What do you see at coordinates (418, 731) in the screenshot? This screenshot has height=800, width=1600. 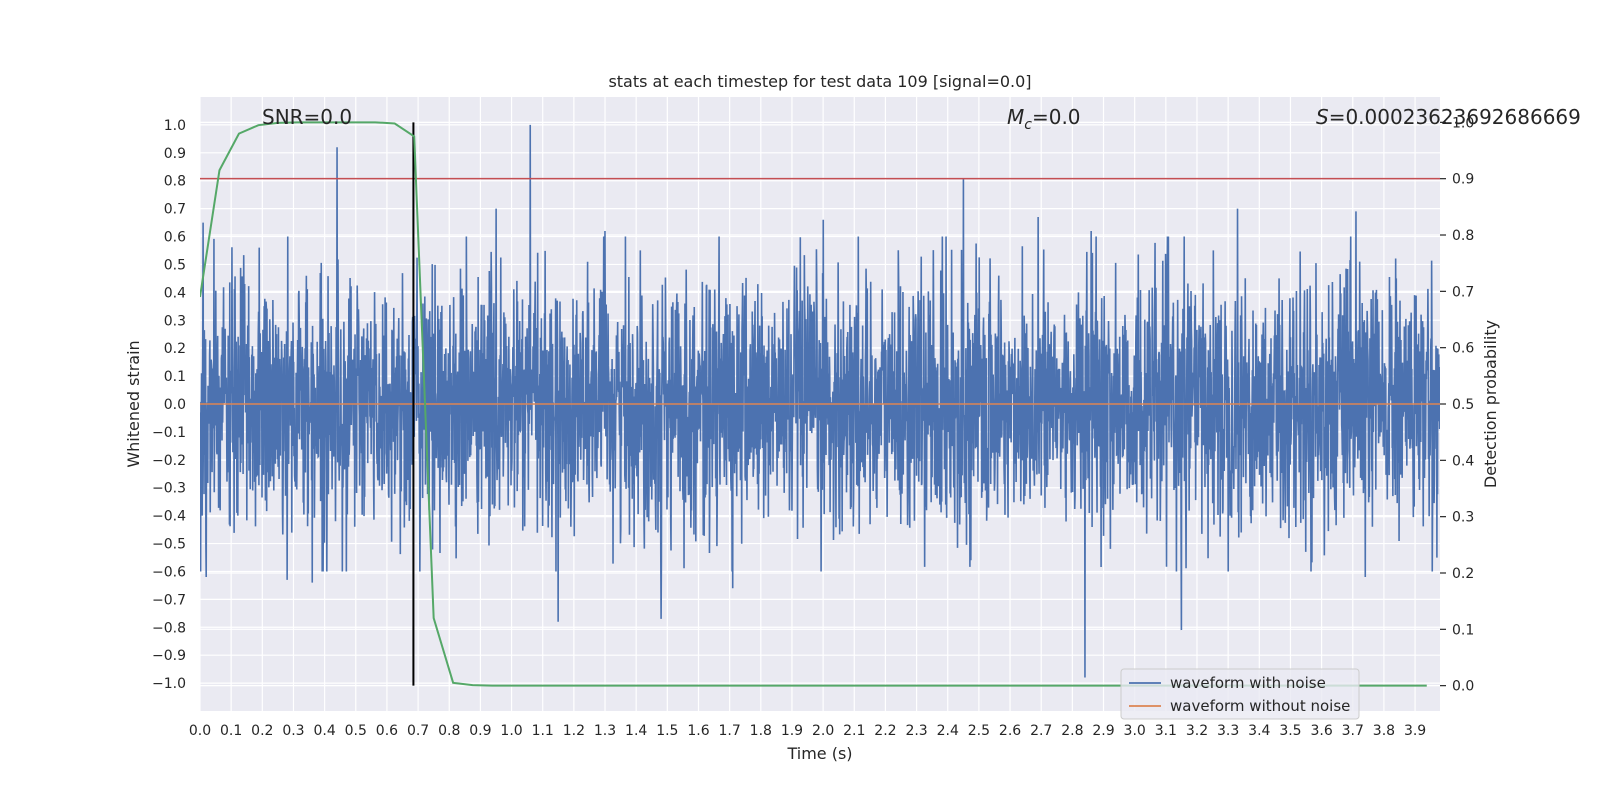 I see `x-tick-label: 0.7` at bounding box center [418, 731].